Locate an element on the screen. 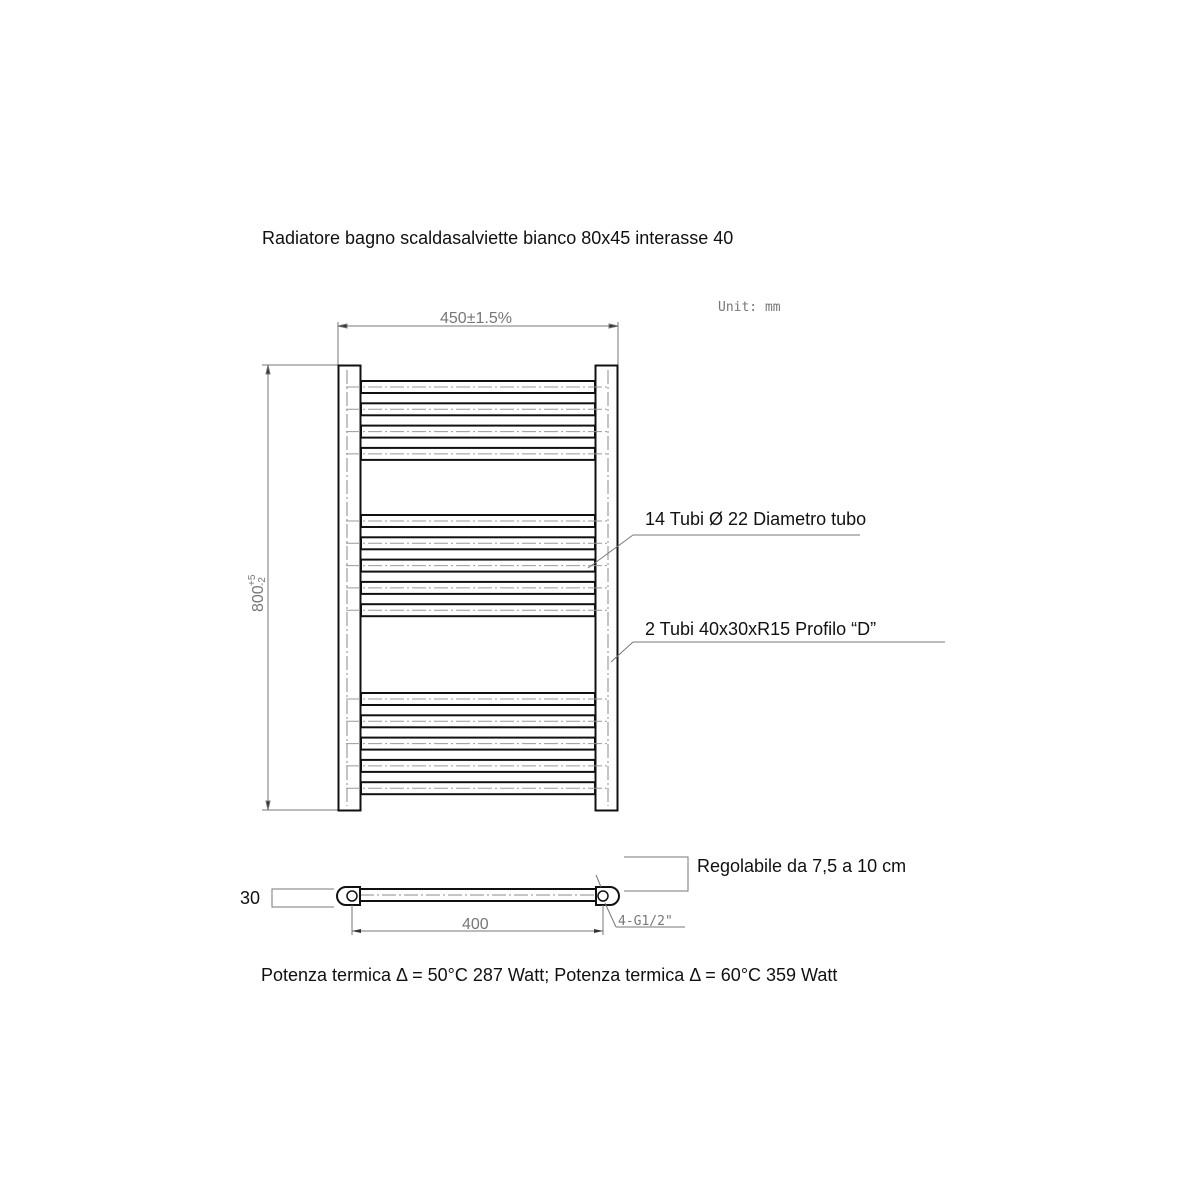 This screenshot has width=1200, height=1200. callout-lines is located at coordinates (766, 598).